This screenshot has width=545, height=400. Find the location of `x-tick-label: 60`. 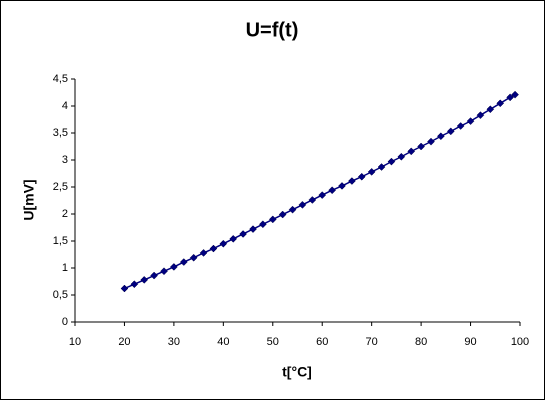

x-tick-label: 60 is located at coordinates (322, 342).